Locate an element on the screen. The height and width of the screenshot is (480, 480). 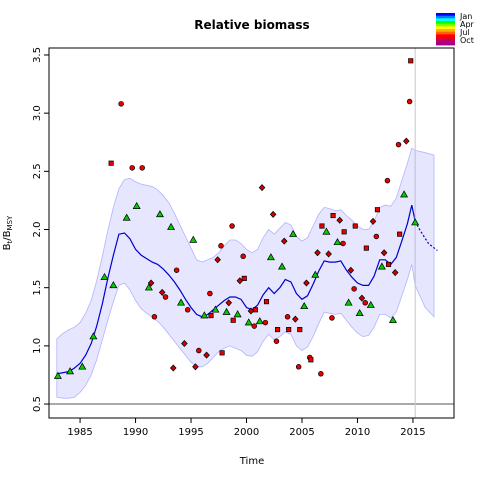
x-tick-label: 1985 is located at coordinates (79, 432).